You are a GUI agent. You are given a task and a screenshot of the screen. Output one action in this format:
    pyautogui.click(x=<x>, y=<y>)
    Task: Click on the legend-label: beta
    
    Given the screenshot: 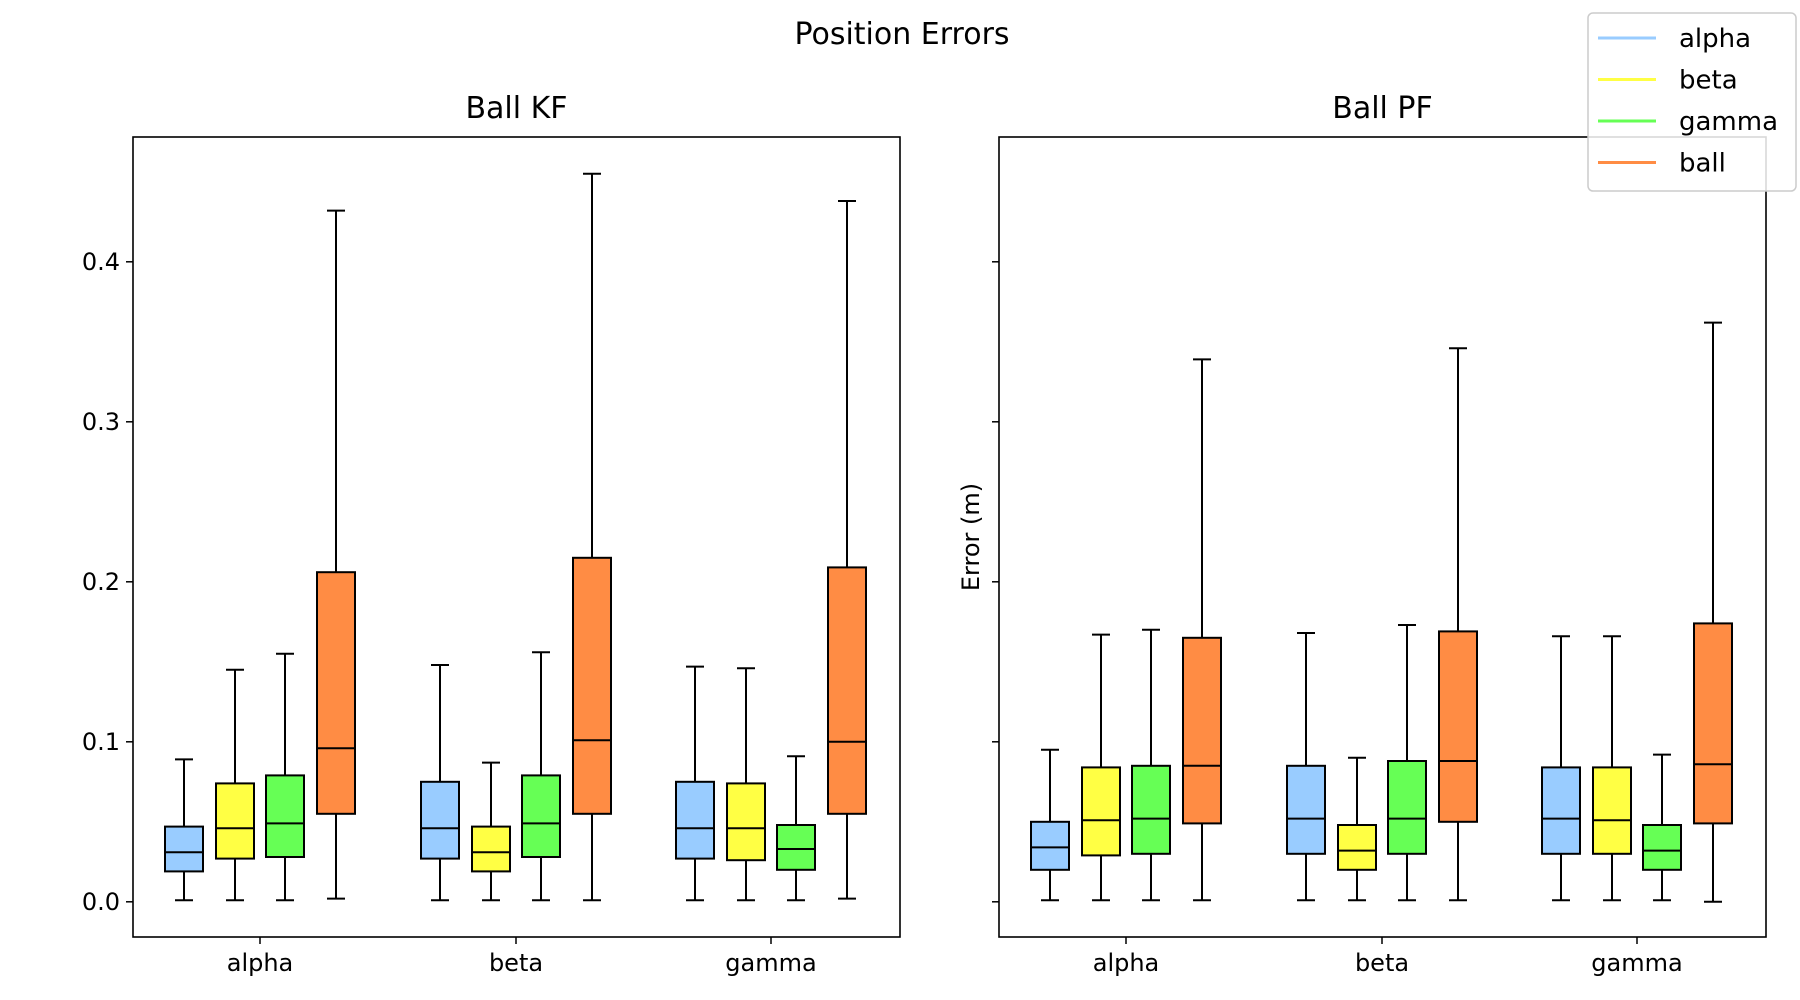 What is the action you would take?
    pyautogui.click(x=1708, y=81)
    